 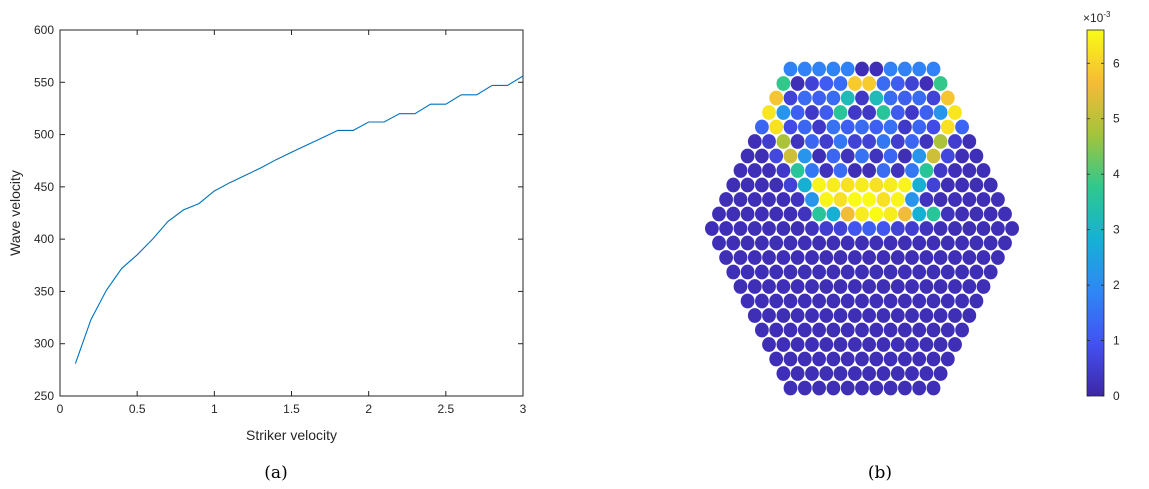 What do you see at coordinates (44, 30) in the screenshot?
I see `y-tick-label: 600` at bounding box center [44, 30].